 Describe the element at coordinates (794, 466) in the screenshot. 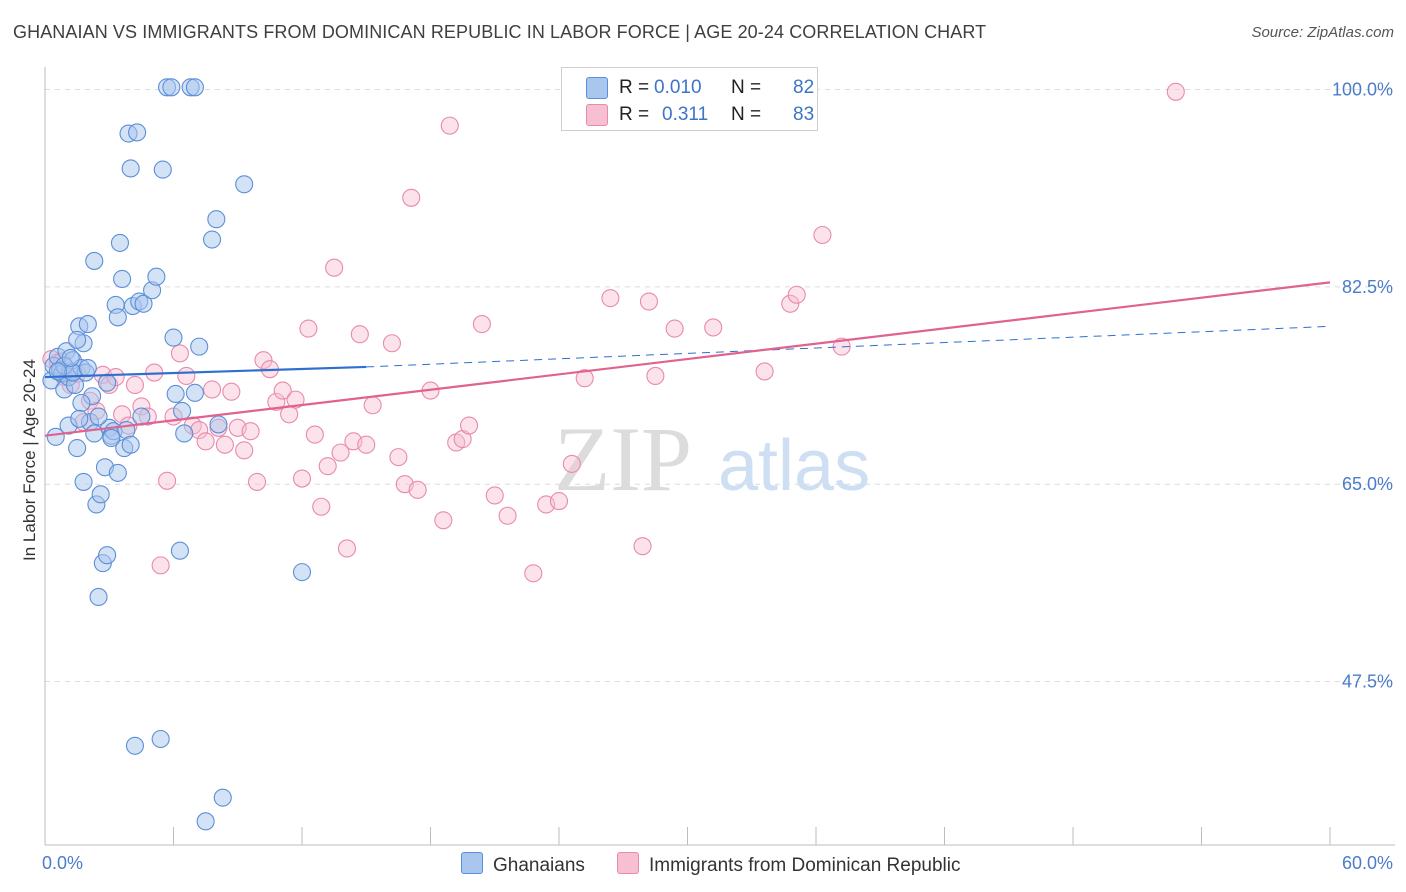

I see `watermark-atlas: atlas` at that location.